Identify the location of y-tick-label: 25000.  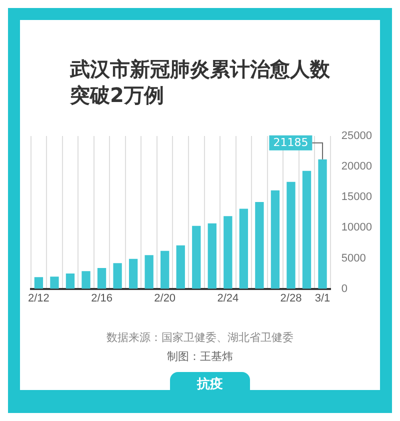
(356, 136).